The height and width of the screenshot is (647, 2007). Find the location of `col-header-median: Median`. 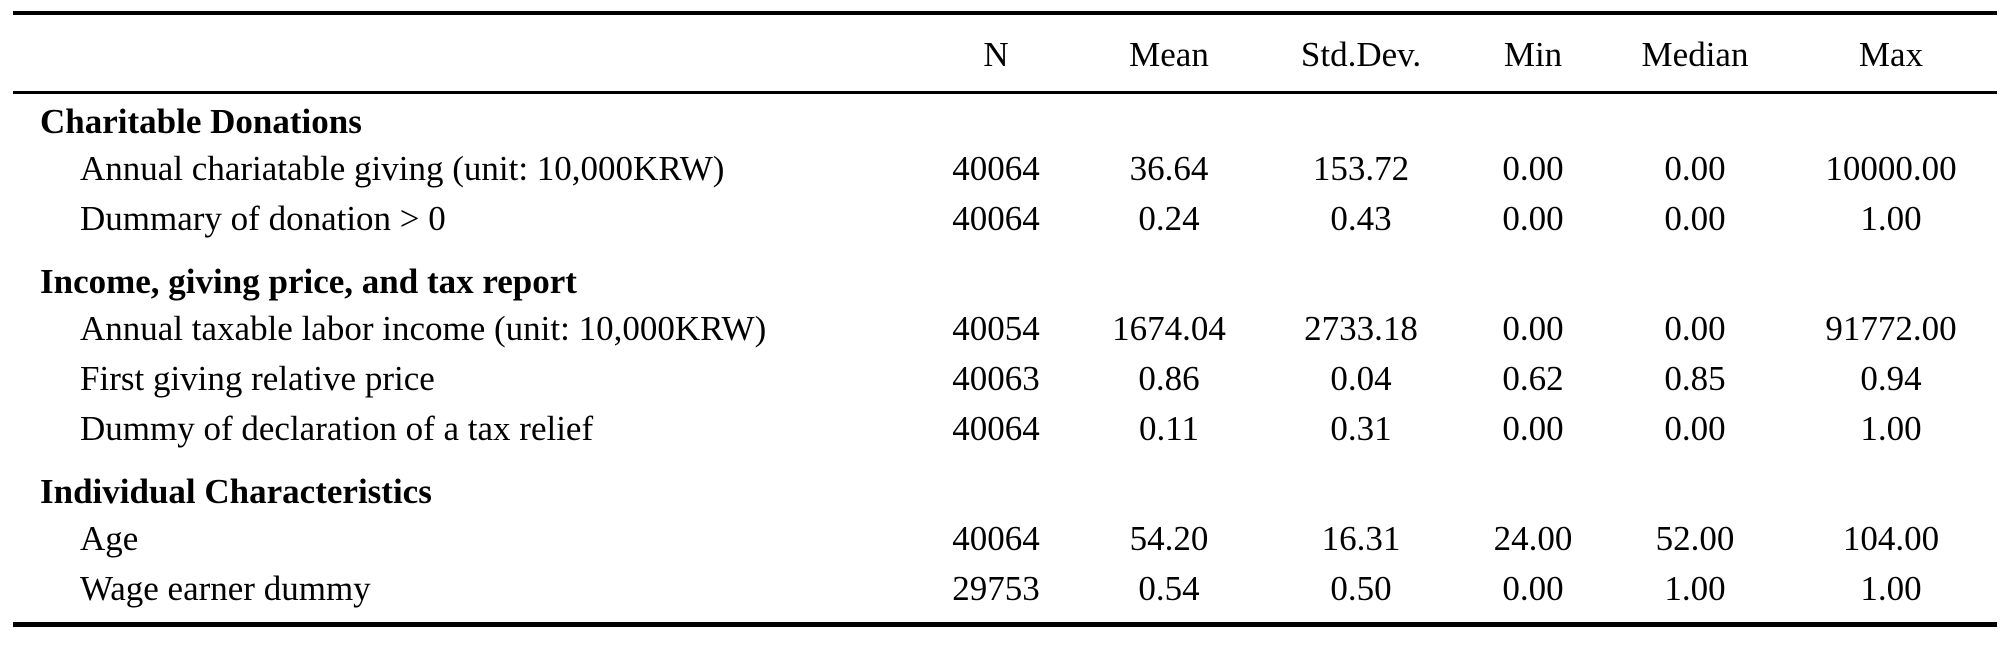

col-header-median: Median is located at coordinates (1695, 54).